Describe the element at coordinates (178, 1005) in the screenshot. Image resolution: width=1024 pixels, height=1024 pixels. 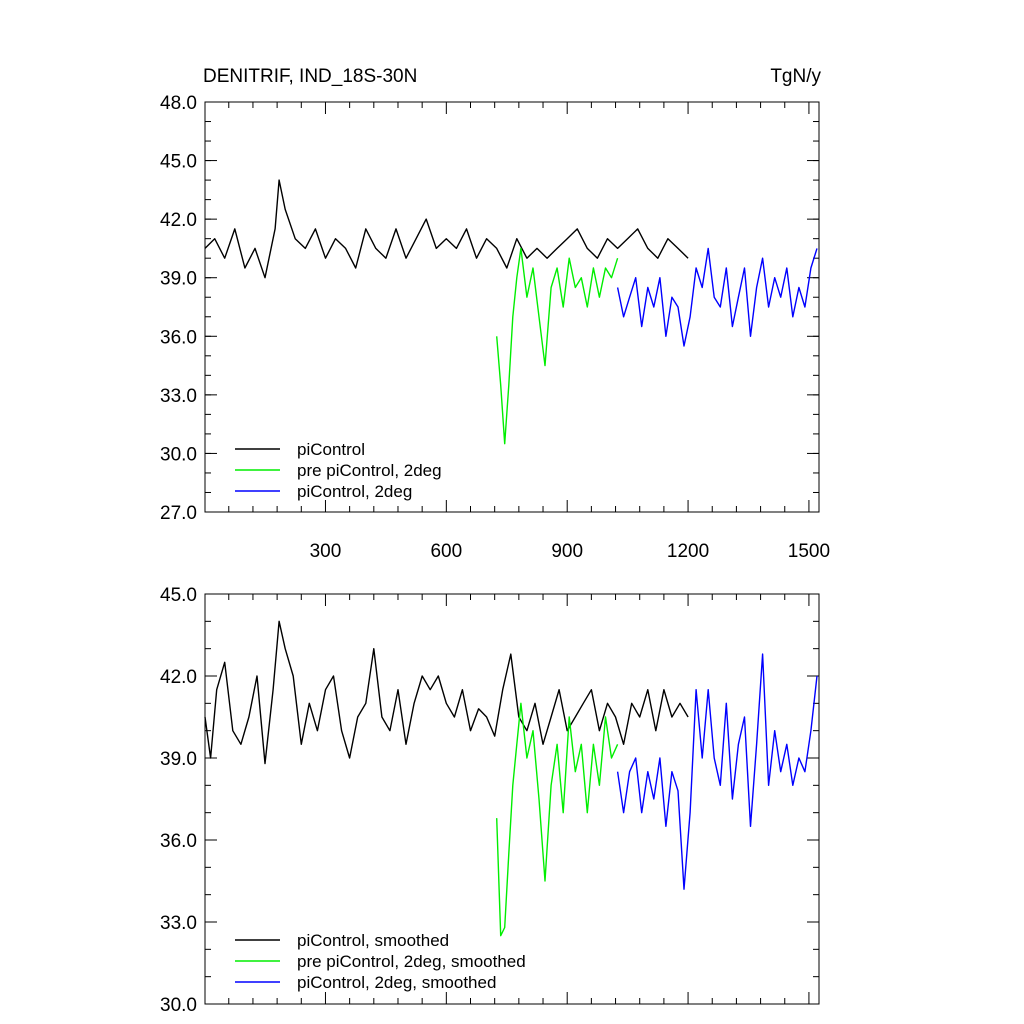
I see `bottom-y-tick-label: 30.0` at that location.